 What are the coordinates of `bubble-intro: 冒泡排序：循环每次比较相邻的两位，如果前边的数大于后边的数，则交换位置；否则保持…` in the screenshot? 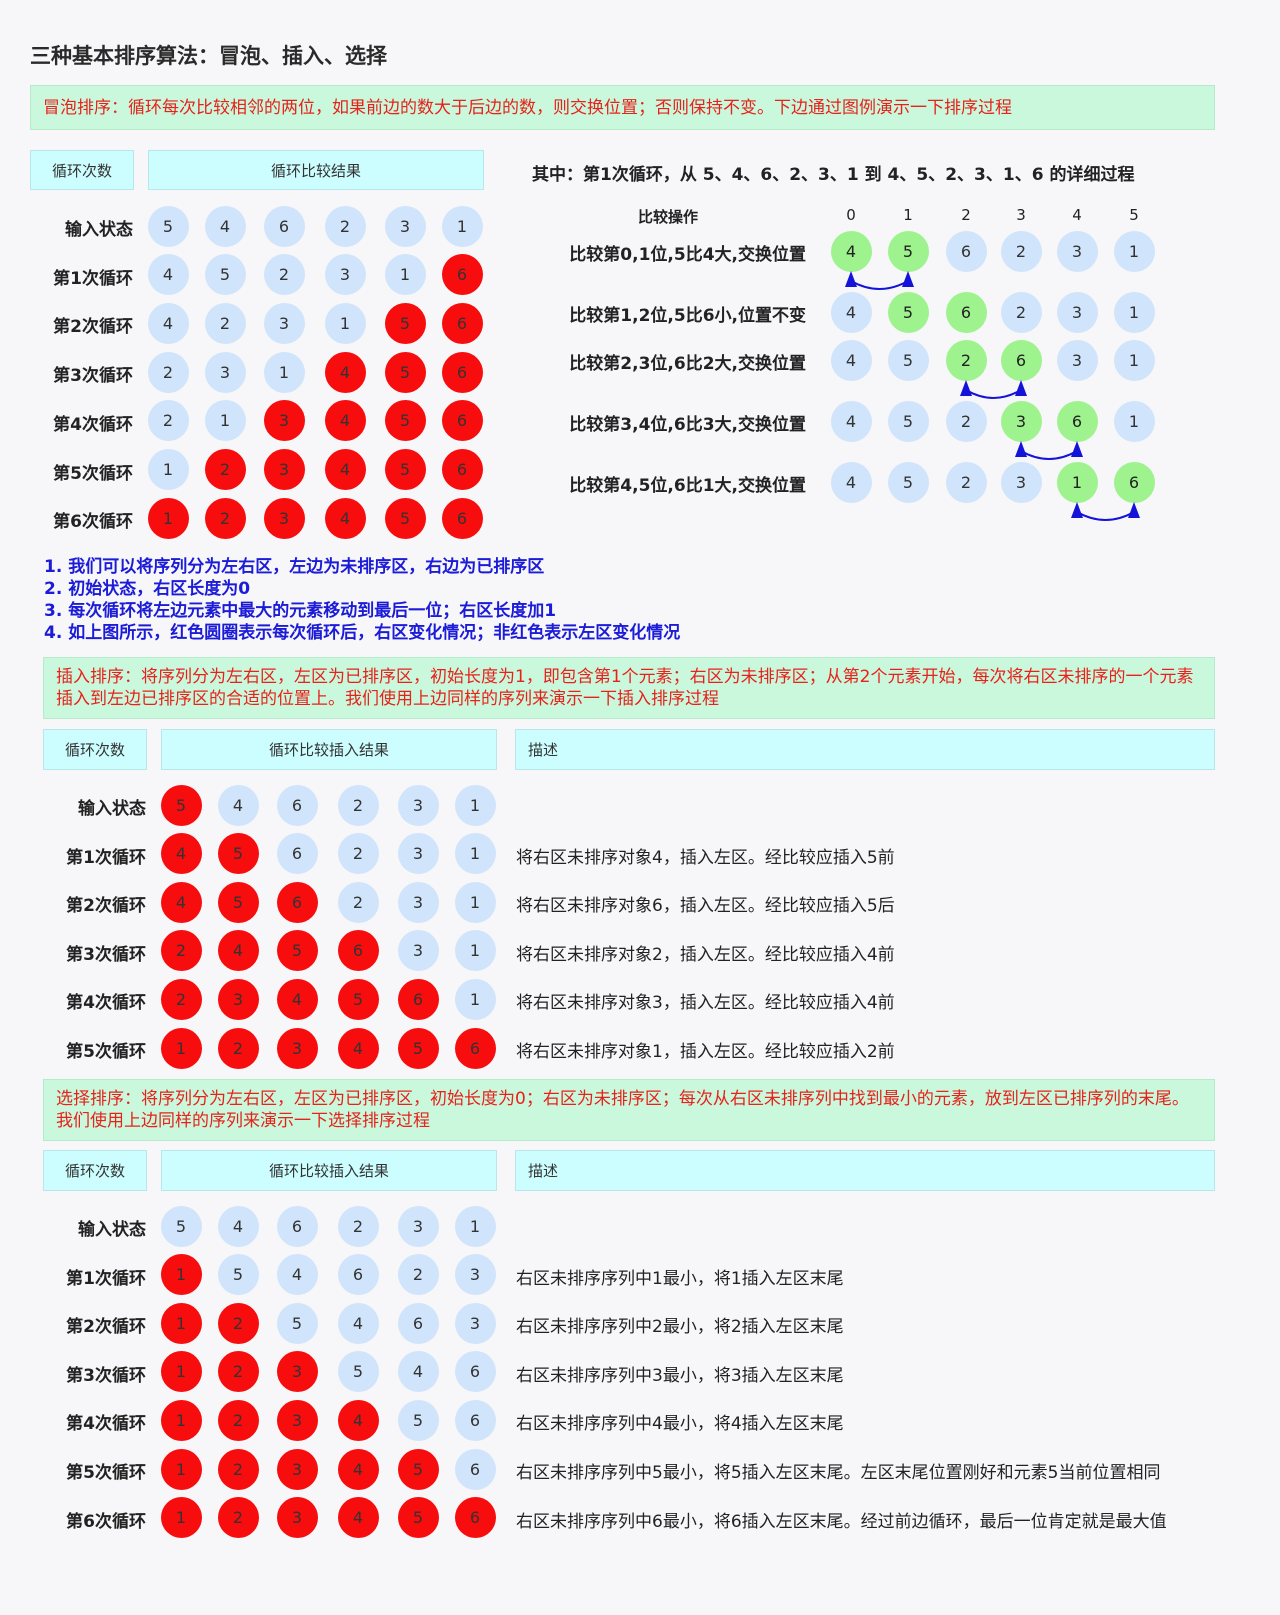 It's located at (622, 107).